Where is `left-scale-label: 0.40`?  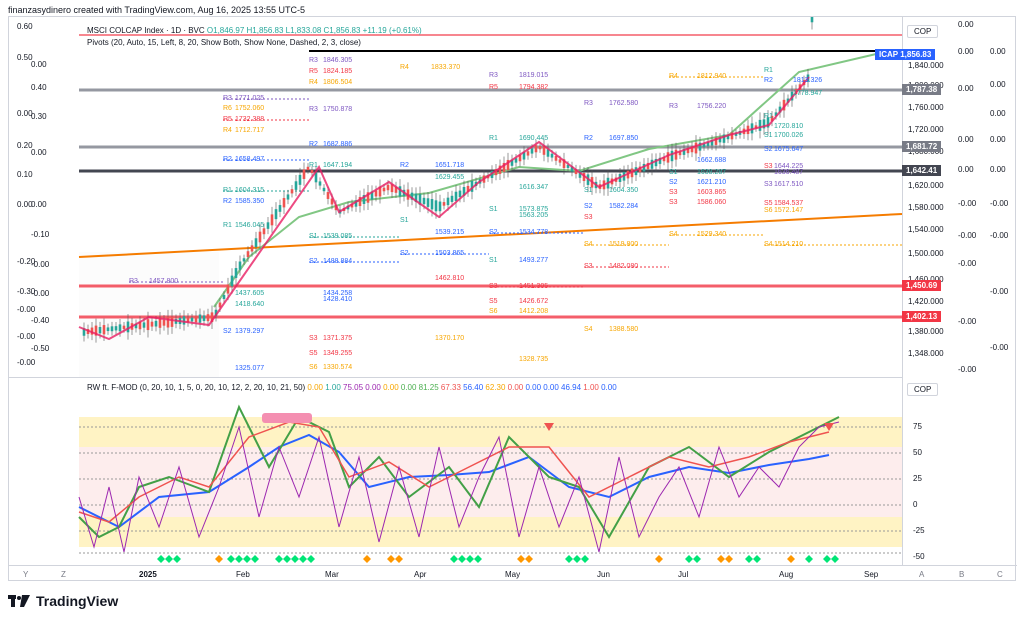 left-scale-label: 0.40 is located at coordinates (39, 87).